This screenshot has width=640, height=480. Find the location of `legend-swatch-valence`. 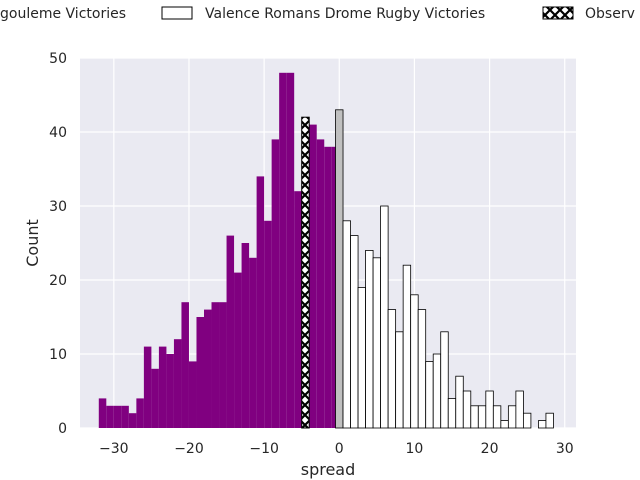

legend-swatch-valence is located at coordinates (177, 13).